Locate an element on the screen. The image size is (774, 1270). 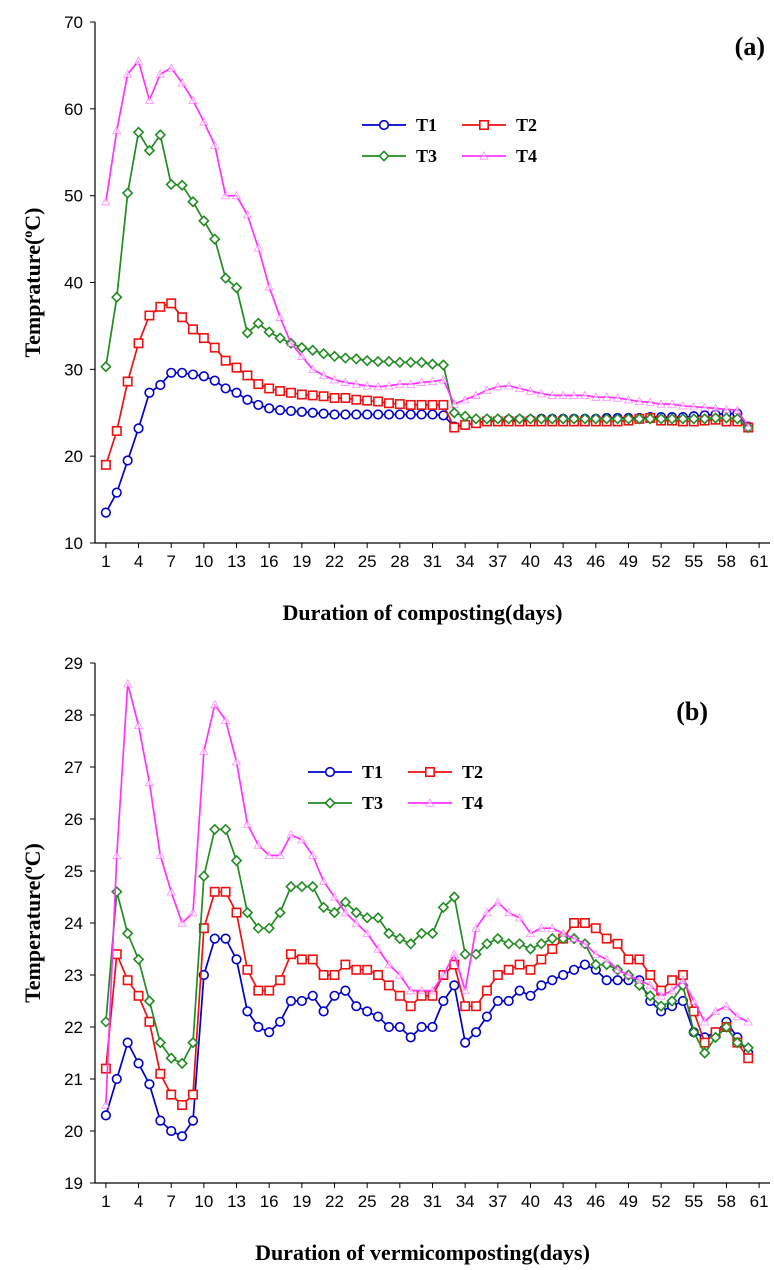
x-tick-label: 34 is located at coordinates (465, 561).